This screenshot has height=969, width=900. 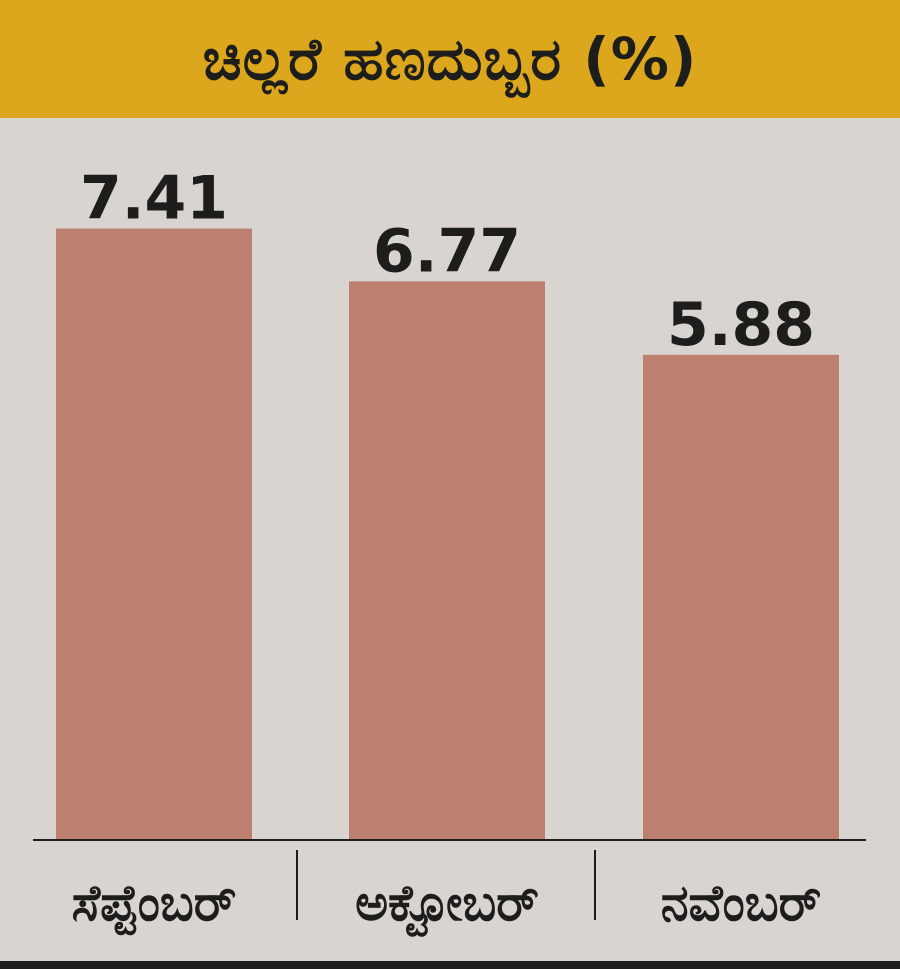 I want to click on chart-title: ಚಿಲ್ಲರೆ ಹಣದುಬ್ಬರ (%), so click(x=450, y=58).